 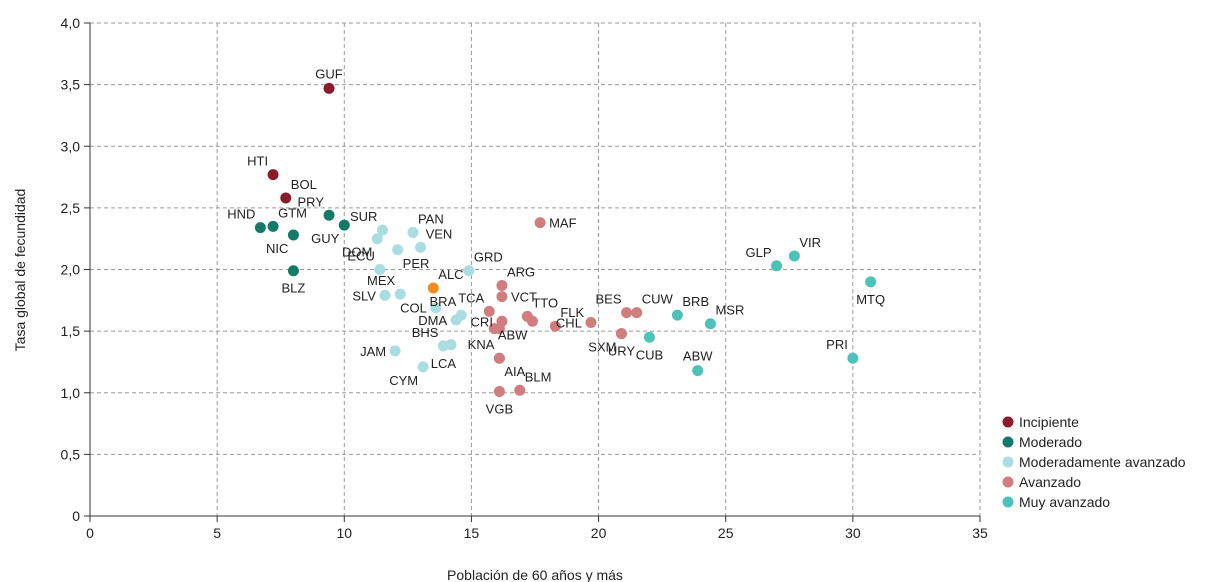 What do you see at coordinates (482, 321) in the screenshot?
I see `point-label-cri: CRI` at bounding box center [482, 321].